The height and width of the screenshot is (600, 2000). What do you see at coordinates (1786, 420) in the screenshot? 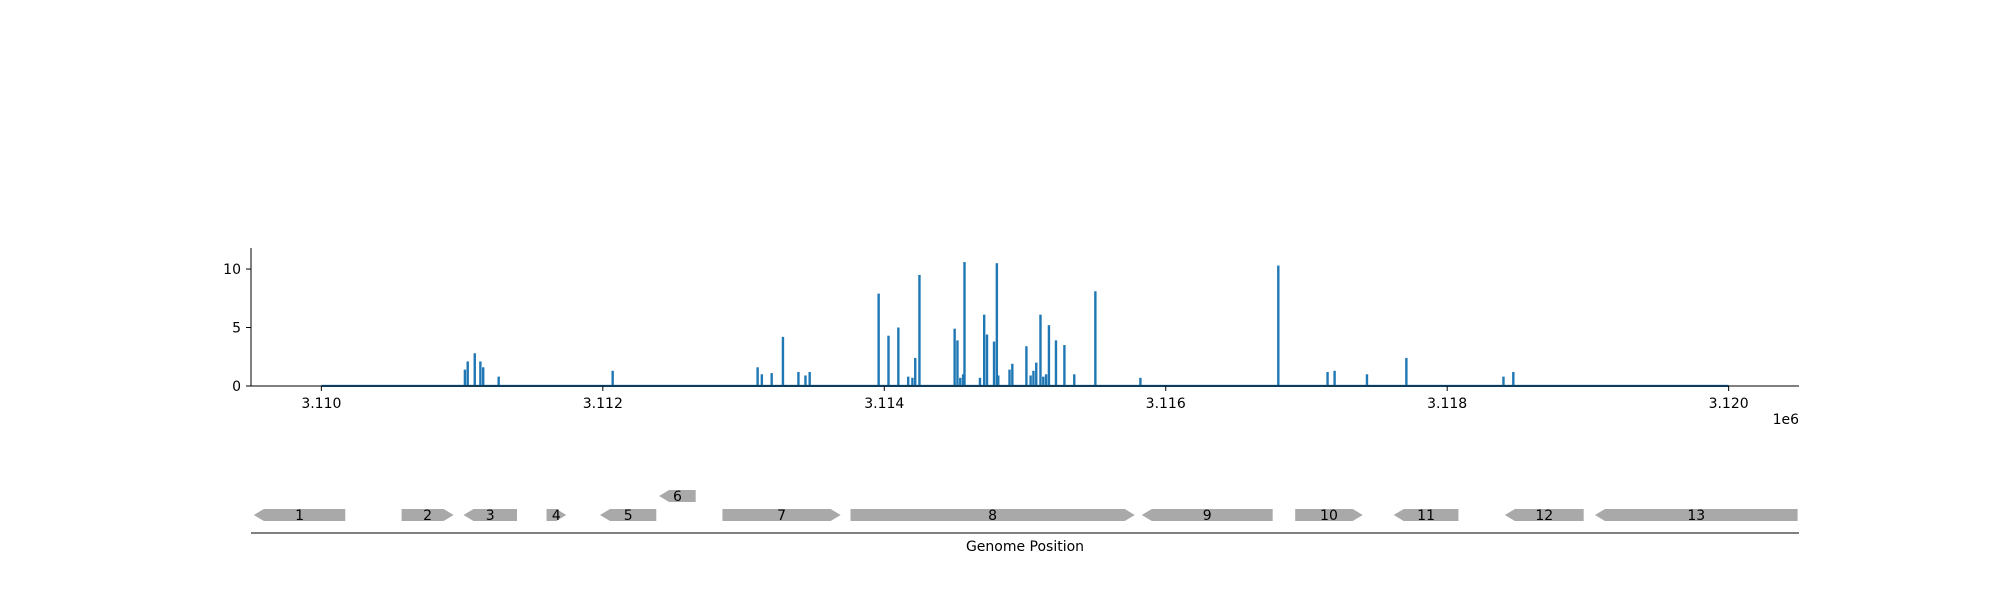
I see `x-axis-offset-label: 1e6` at bounding box center [1786, 420].